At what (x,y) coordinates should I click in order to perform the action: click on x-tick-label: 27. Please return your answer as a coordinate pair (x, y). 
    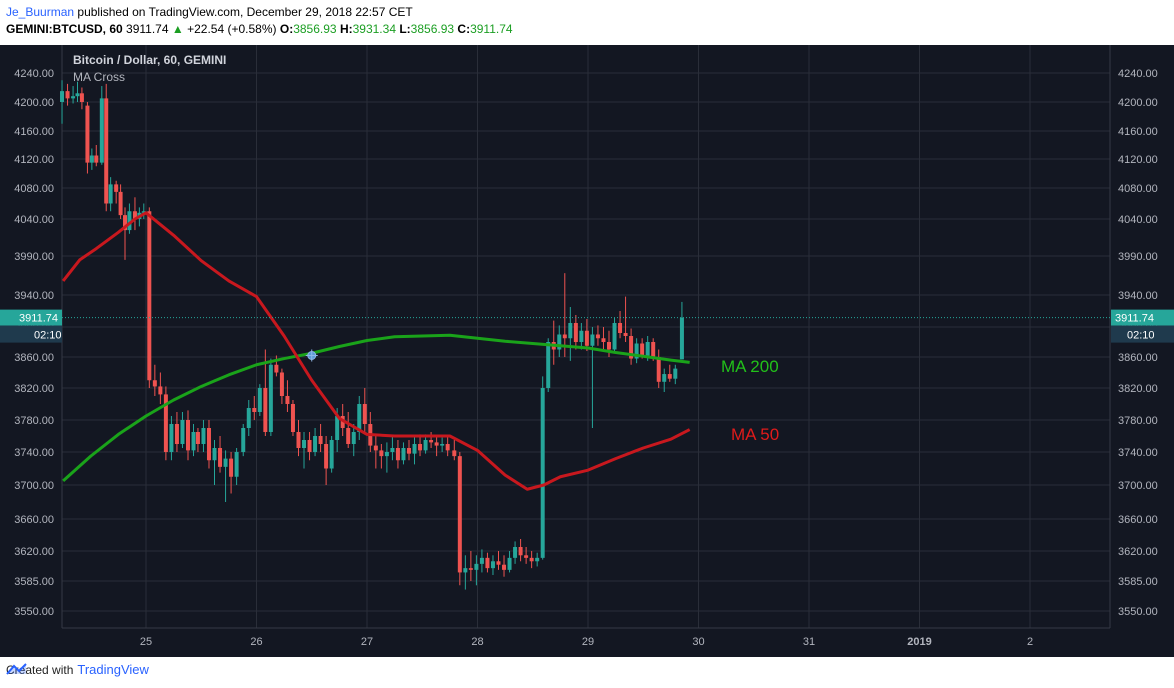
    Looking at the image, I should click on (367, 642).